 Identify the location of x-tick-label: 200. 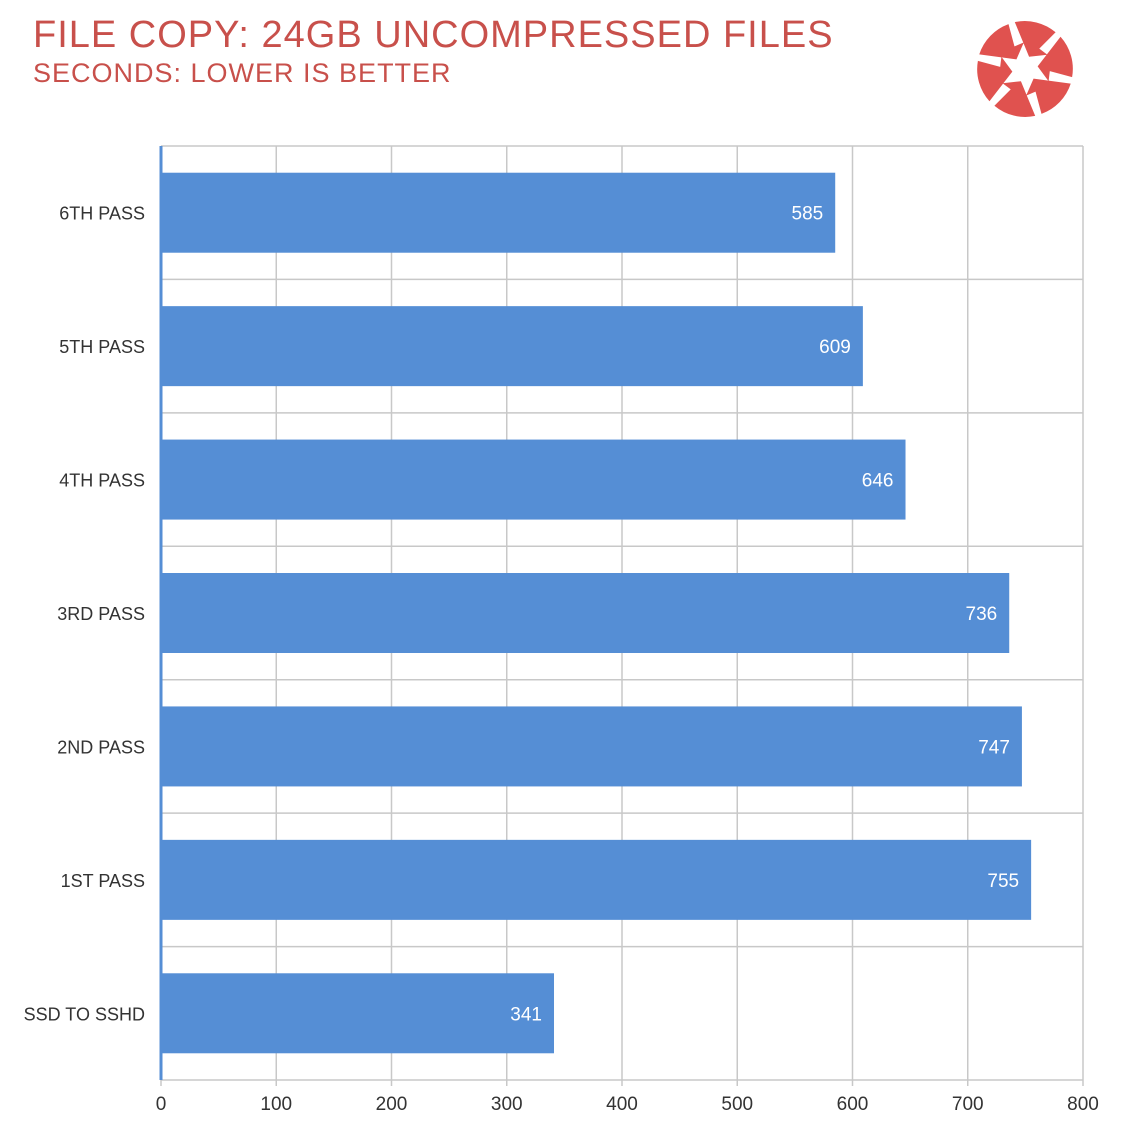
(392, 1104).